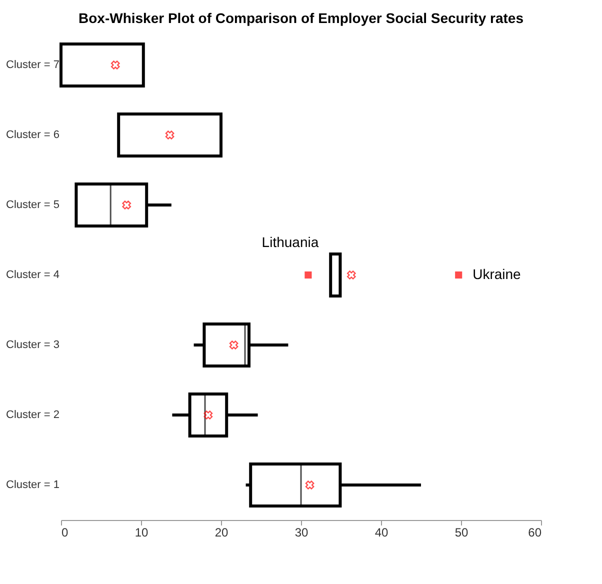 Image resolution: width=602 pixels, height=584 pixels. What do you see at coordinates (33, 135) in the screenshot?
I see `y-tick-label: Cluster = 6` at bounding box center [33, 135].